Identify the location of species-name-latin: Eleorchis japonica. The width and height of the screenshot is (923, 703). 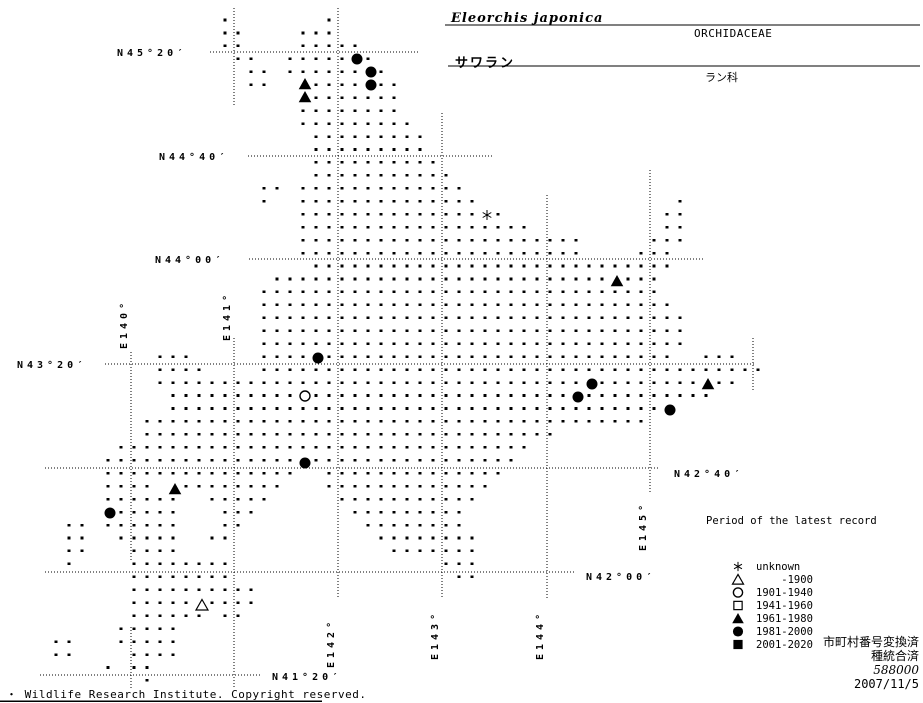
(527, 18).